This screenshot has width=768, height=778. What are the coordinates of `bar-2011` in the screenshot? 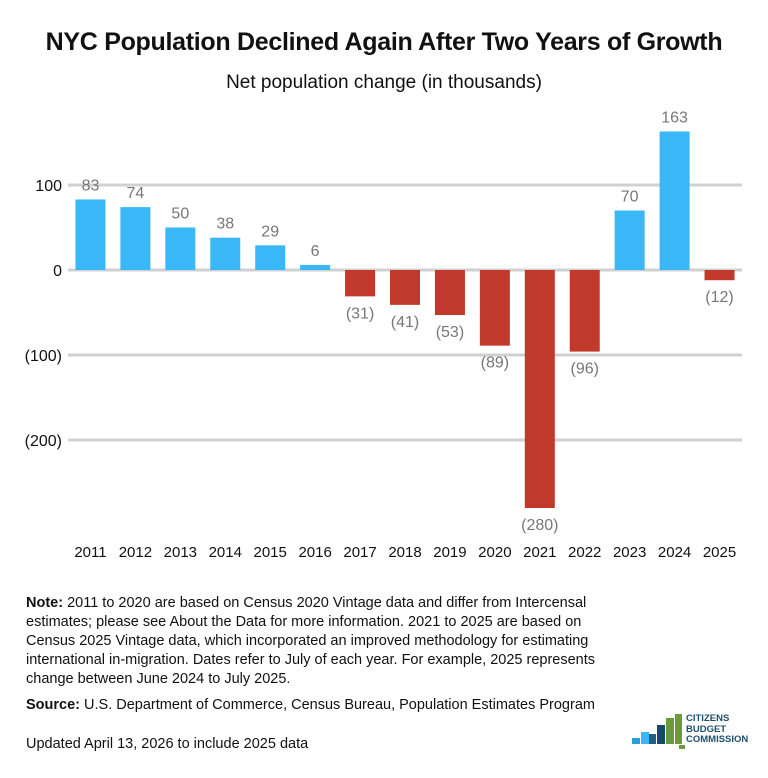 It's located at (90, 234).